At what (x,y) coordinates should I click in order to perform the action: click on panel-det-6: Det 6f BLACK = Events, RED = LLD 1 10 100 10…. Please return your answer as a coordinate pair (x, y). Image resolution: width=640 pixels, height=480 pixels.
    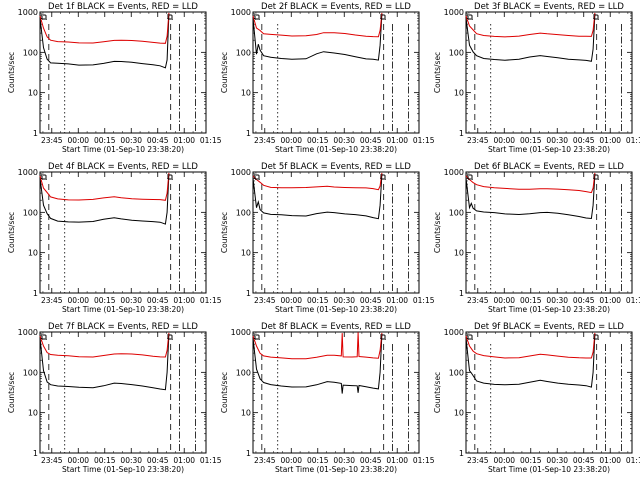
    Looking at the image, I should click on (536, 238).